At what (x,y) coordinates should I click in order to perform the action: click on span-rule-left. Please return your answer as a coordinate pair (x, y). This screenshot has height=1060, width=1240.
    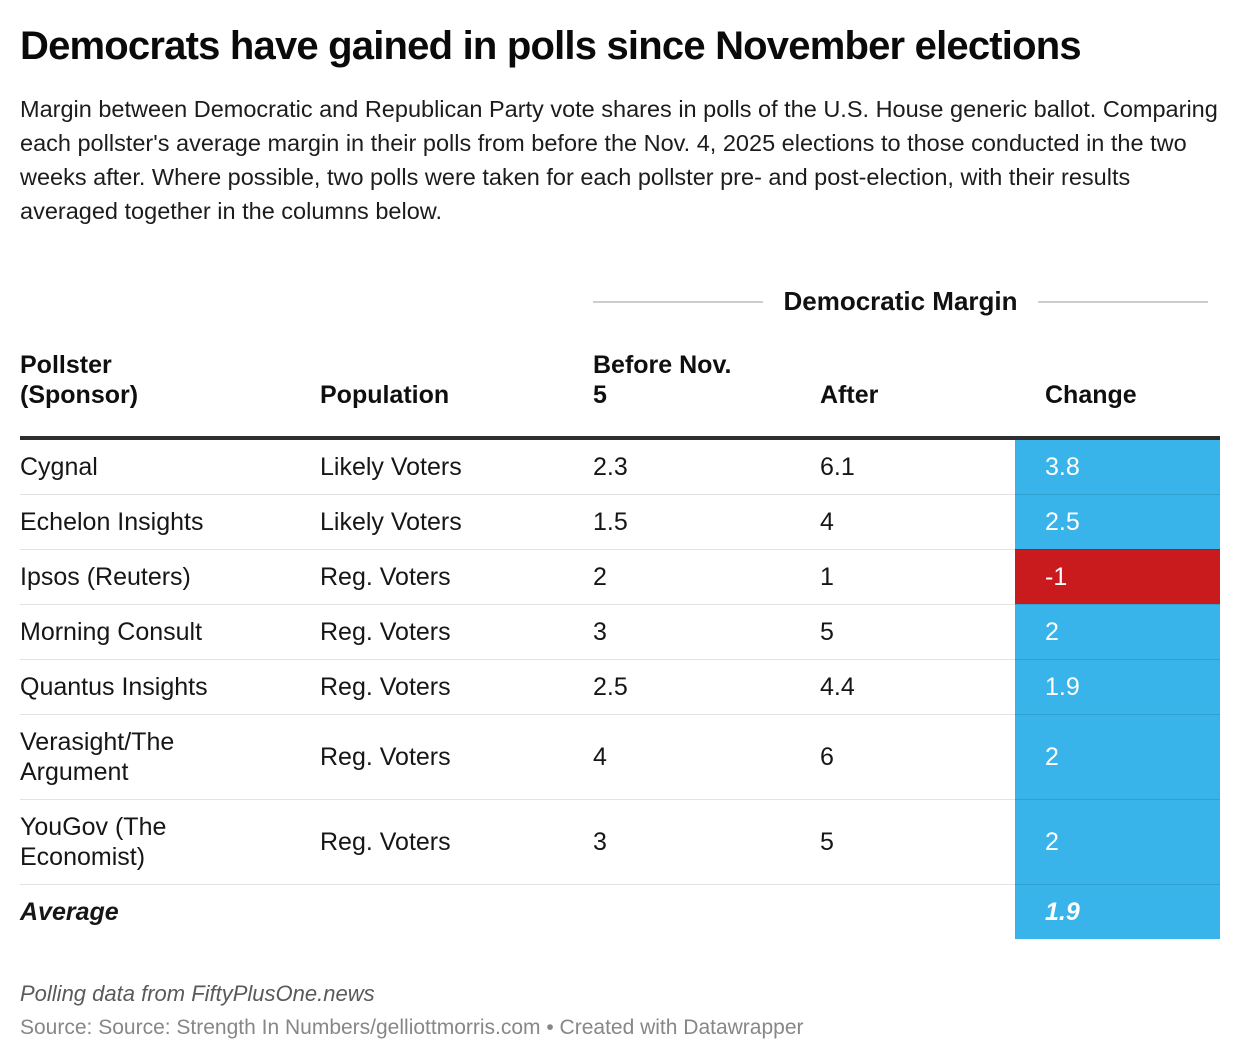
    Looking at the image, I should click on (678, 301).